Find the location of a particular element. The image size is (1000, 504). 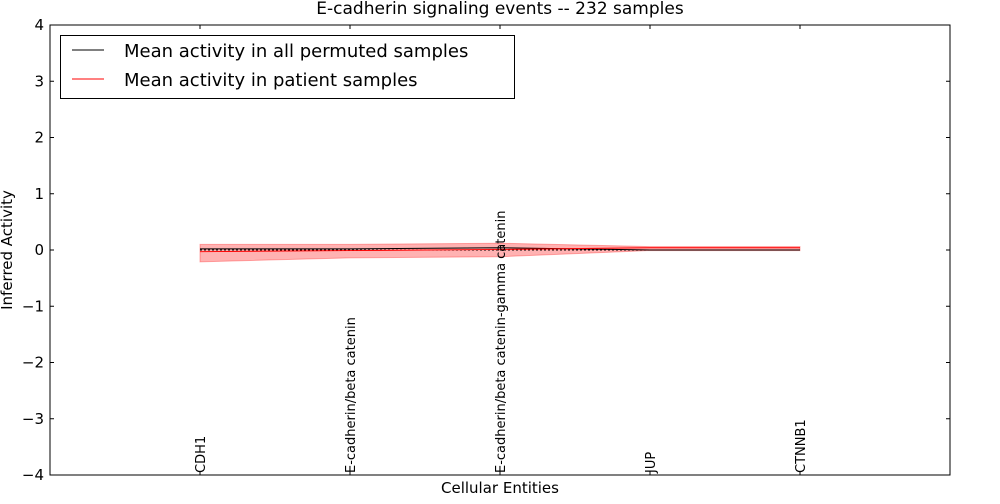

series-line-patient is located at coordinates (499, 250).